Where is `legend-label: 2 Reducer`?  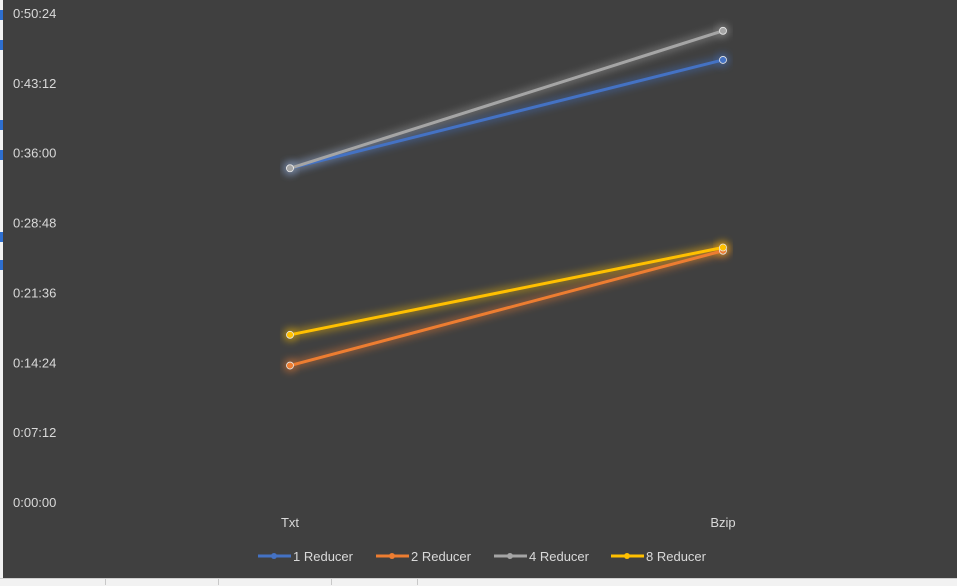
legend-label: 2 Reducer is located at coordinates (441, 556).